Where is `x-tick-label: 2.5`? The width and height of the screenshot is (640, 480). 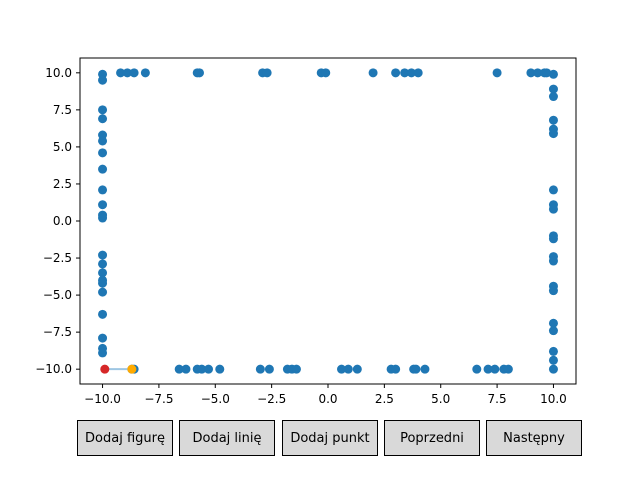
x-tick-label: 2.5 is located at coordinates (384, 399).